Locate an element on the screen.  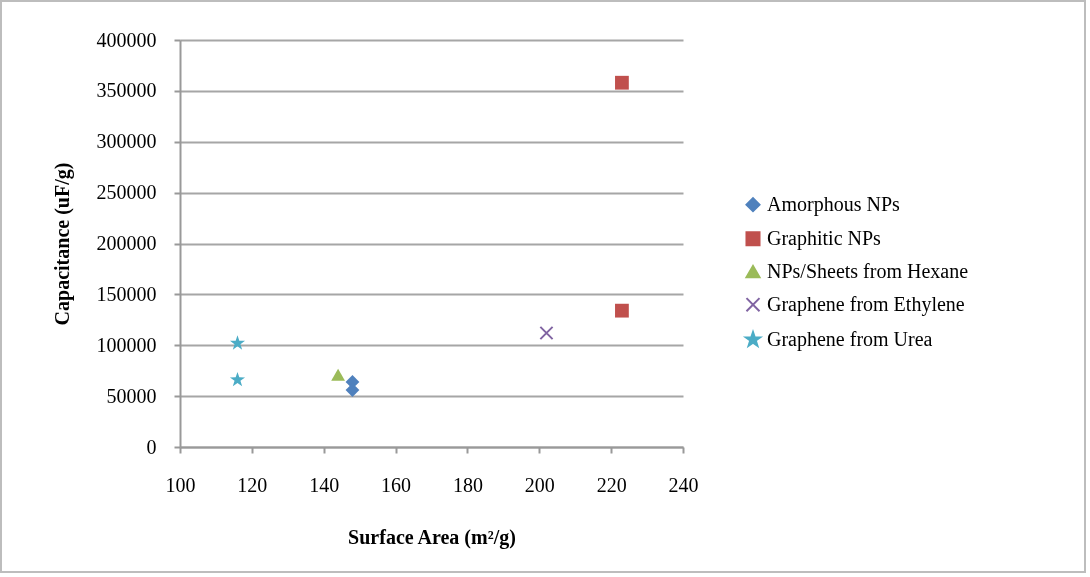
legend-label: Amorphous NPs is located at coordinates (834, 204).